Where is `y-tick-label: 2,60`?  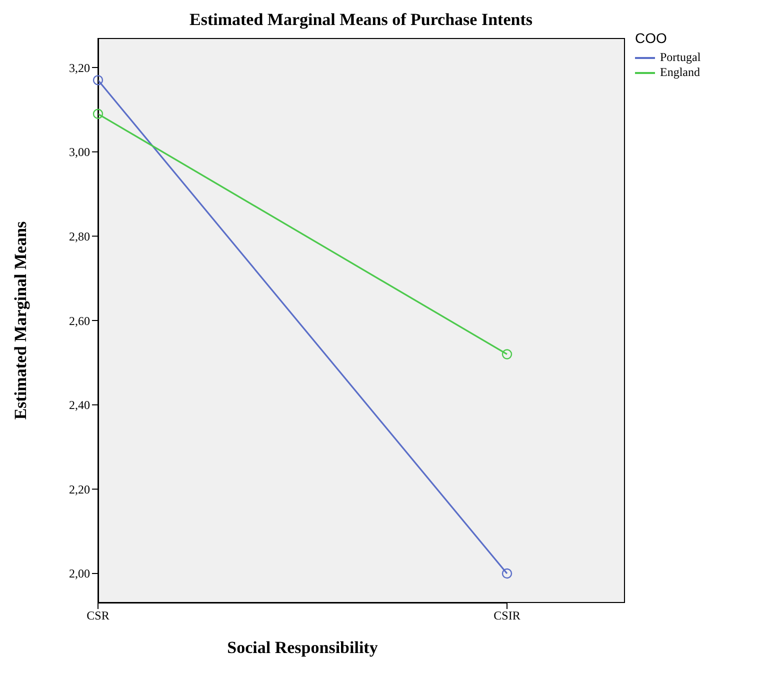
y-tick-label: 2,60 is located at coordinates (79, 321).